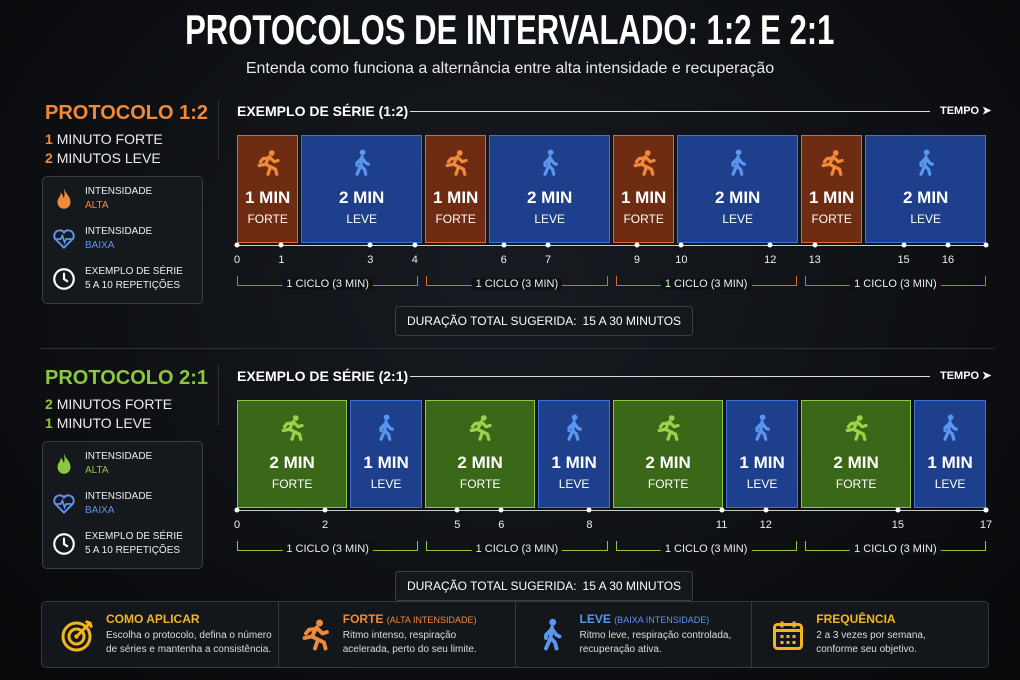  I want to click on protocol-name: PROTOCOLO 1:2, so click(126, 113).